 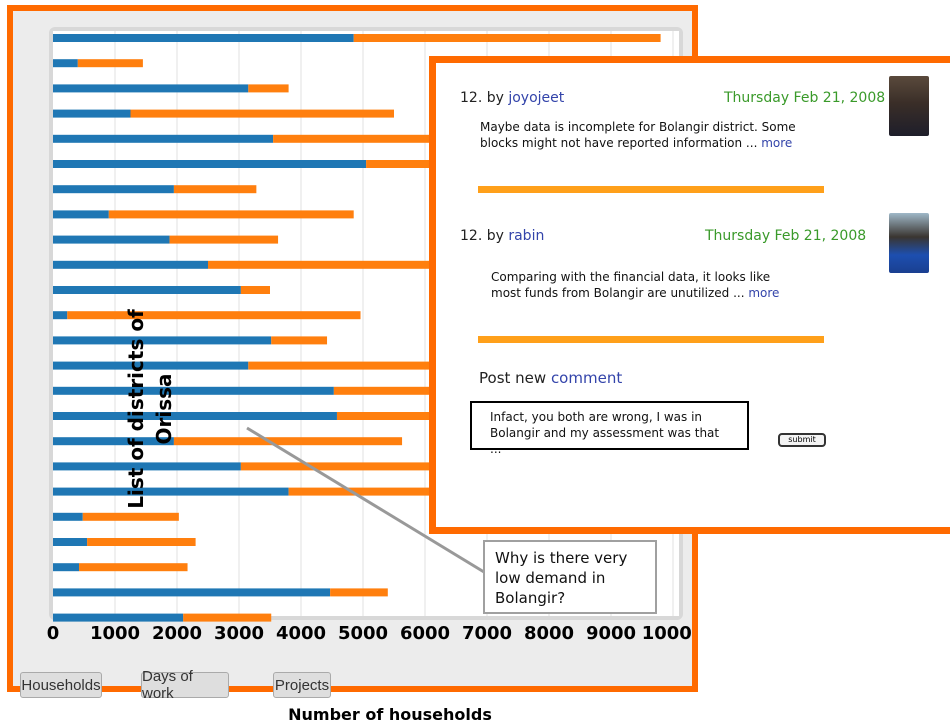 I want to click on avatar-rabin, so click(x=909, y=243).